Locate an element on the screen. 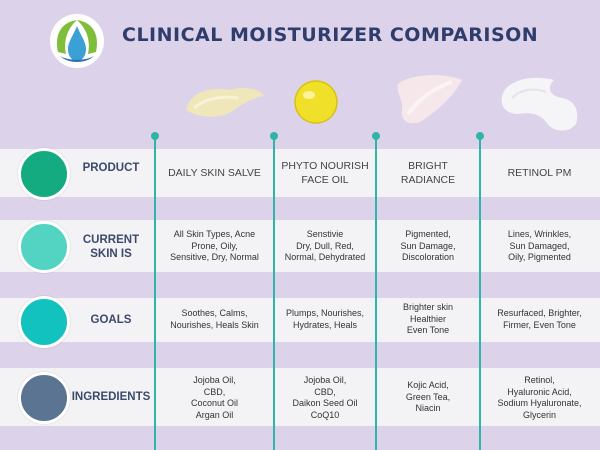 The height and width of the screenshot is (450, 600). product-row-band is located at coordinates (300, 173).